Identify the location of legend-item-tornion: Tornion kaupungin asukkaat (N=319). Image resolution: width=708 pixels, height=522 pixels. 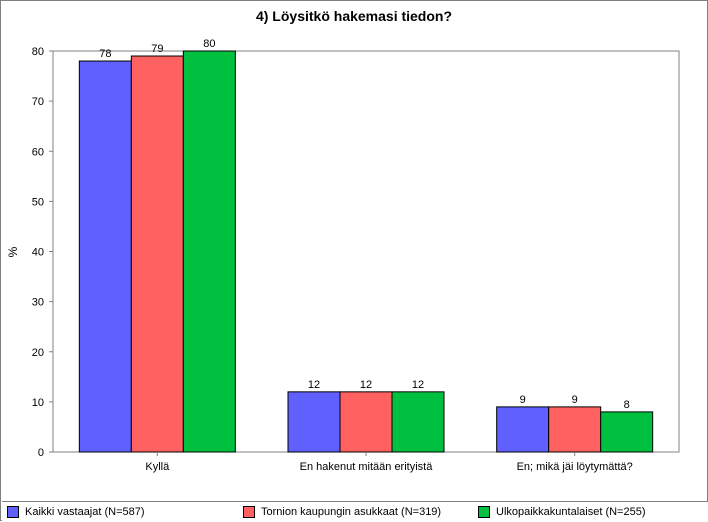
(342, 512).